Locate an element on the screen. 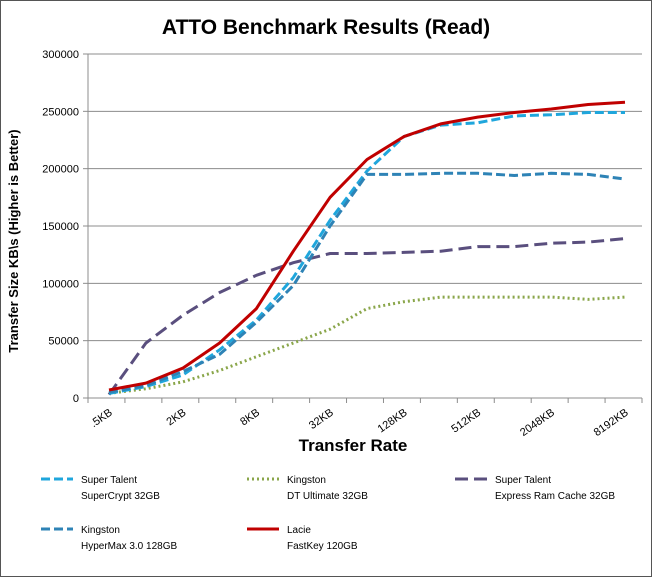 The image size is (652, 577). legend-item: Super Talent Express Ram Cache 32GB is located at coordinates (535, 488).